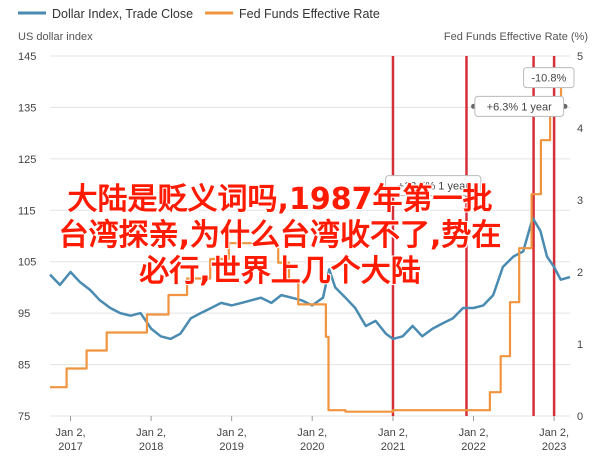  I want to click on x-tick-label: Jan 2, 2021, so click(393, 440).